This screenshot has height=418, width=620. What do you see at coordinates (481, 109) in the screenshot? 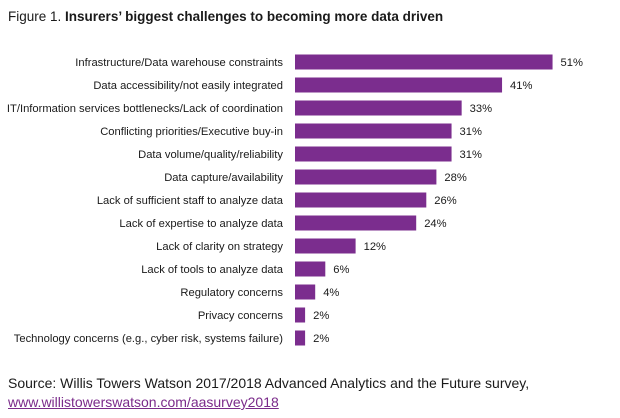
I see `value-label: 33%` at bounding box center [481, 109].